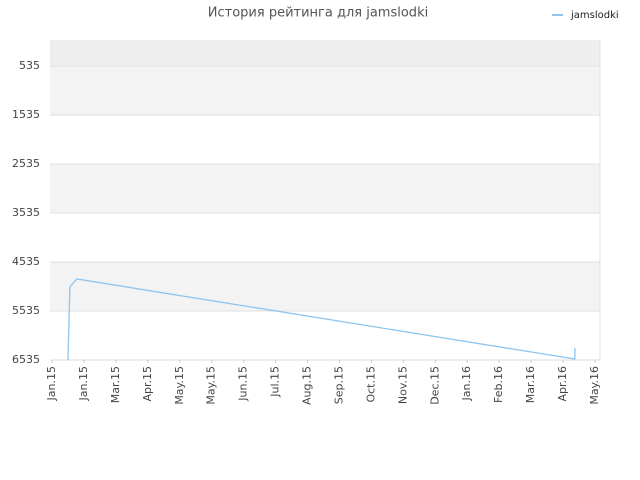  I want to click on x-tick-label: Jan.16, so click(466, 383).